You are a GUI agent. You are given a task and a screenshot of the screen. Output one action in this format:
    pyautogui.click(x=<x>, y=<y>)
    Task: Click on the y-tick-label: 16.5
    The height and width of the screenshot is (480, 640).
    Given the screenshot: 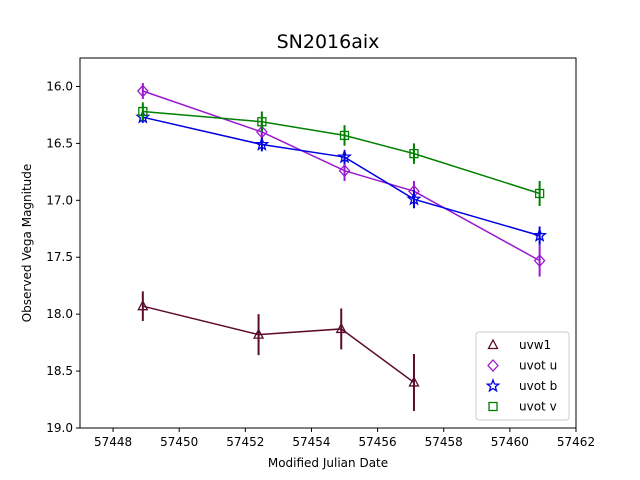 What is the action you would take?
    pyautogui.click(x=59, y=143)
    